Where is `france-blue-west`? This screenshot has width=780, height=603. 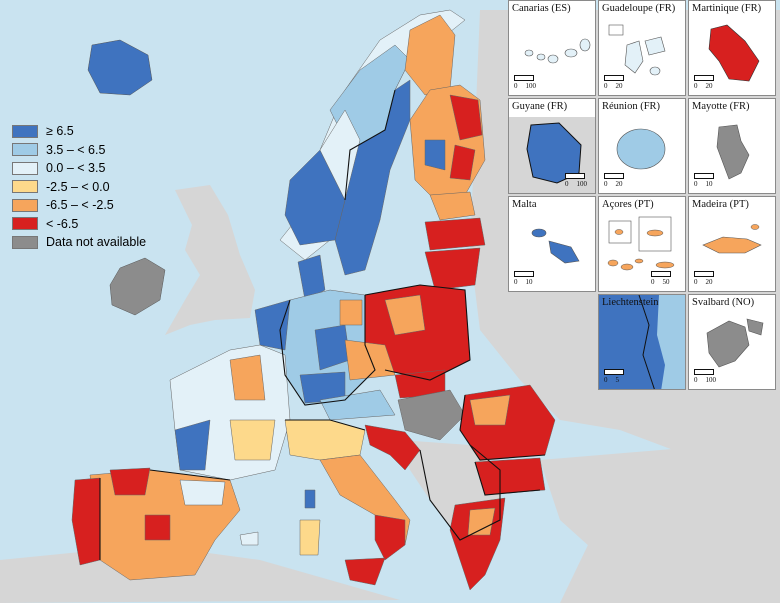 france-blue-west is located at coordinates (192, 445).